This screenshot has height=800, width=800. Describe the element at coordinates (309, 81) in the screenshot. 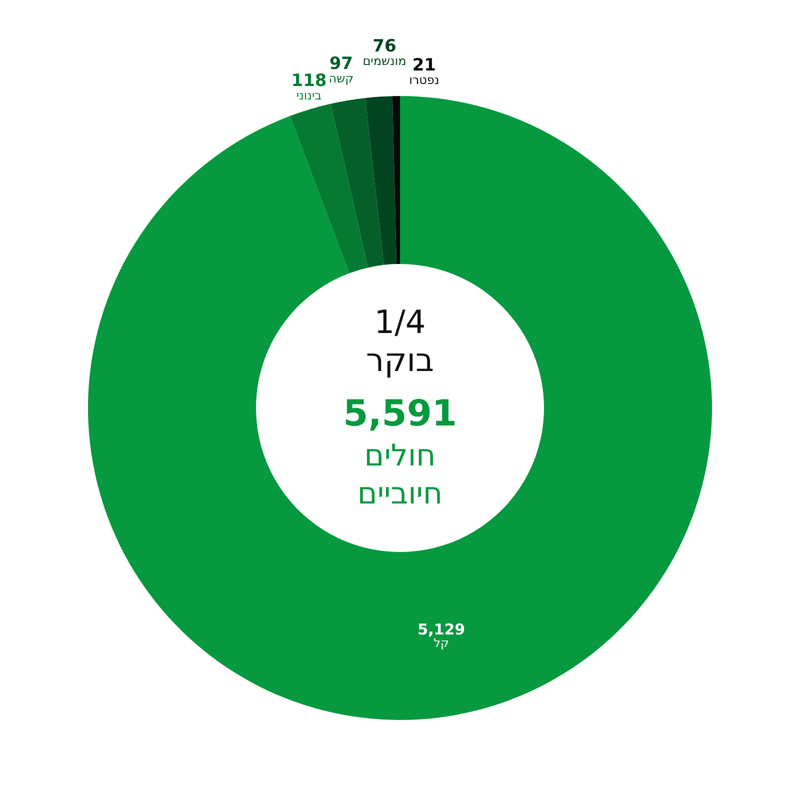

I see `data-label: 118` at that location.